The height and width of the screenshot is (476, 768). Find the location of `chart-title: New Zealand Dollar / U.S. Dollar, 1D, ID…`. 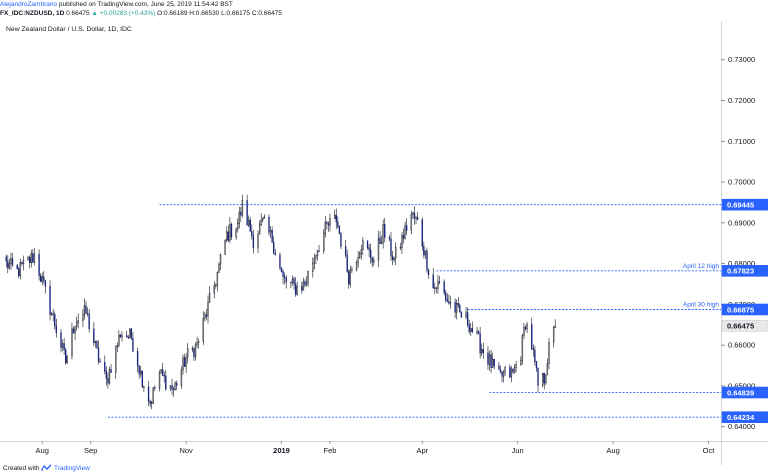

chart-title: New Zealand Dollar / U.S. Dollar, 1D, ID… is located at coordinates (69, 29).